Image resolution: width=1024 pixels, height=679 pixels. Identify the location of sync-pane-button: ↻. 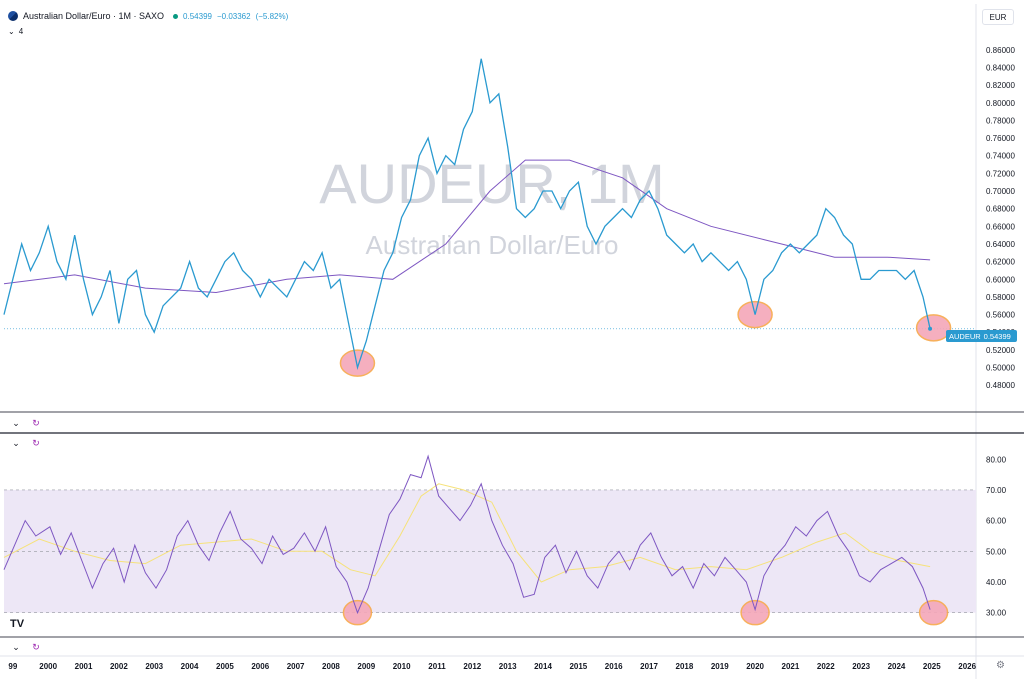
(36, 423).